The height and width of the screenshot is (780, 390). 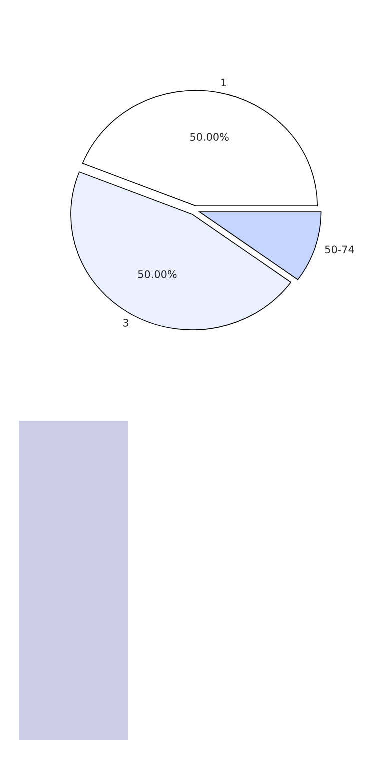 What do you see at coordinates (339, 250) in the screenshot?
I see `slice-label: 50-74` at bounding box center [339, 250].